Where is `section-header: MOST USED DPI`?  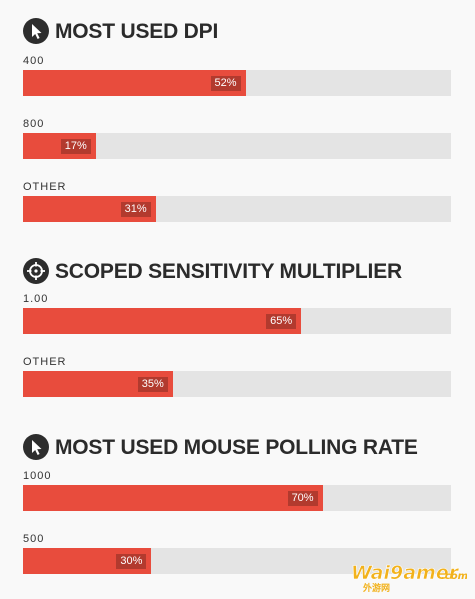
section-header: MOST USED DPI is located at coordinates (237, 32).